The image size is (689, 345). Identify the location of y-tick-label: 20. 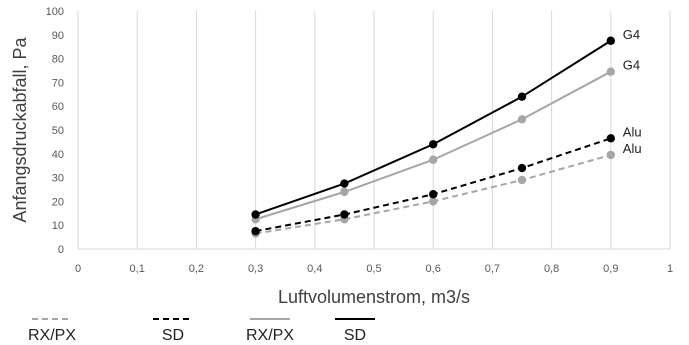
(58, 202).